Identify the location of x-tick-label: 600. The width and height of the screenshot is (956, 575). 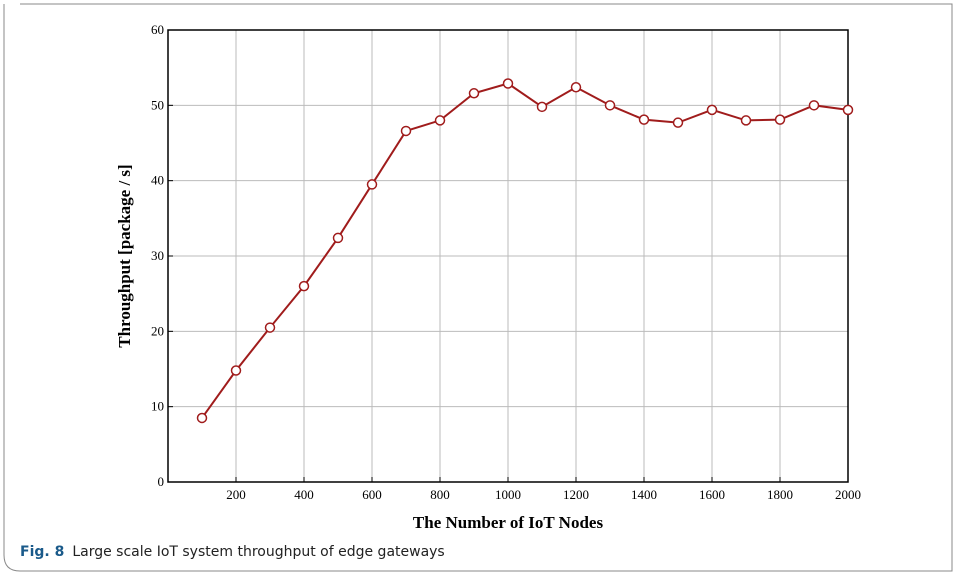
(372, 494).